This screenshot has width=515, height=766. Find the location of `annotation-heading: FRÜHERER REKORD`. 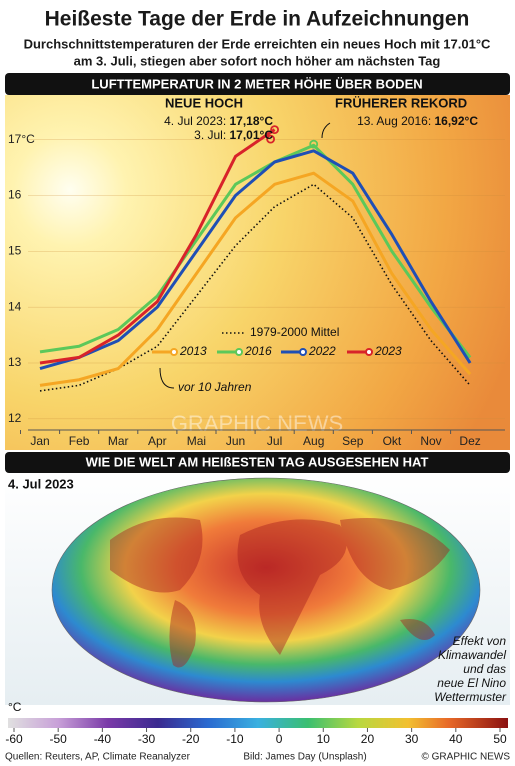

annotation-heading: FRÜHERER REKORD is located at coordinates (401, 102).